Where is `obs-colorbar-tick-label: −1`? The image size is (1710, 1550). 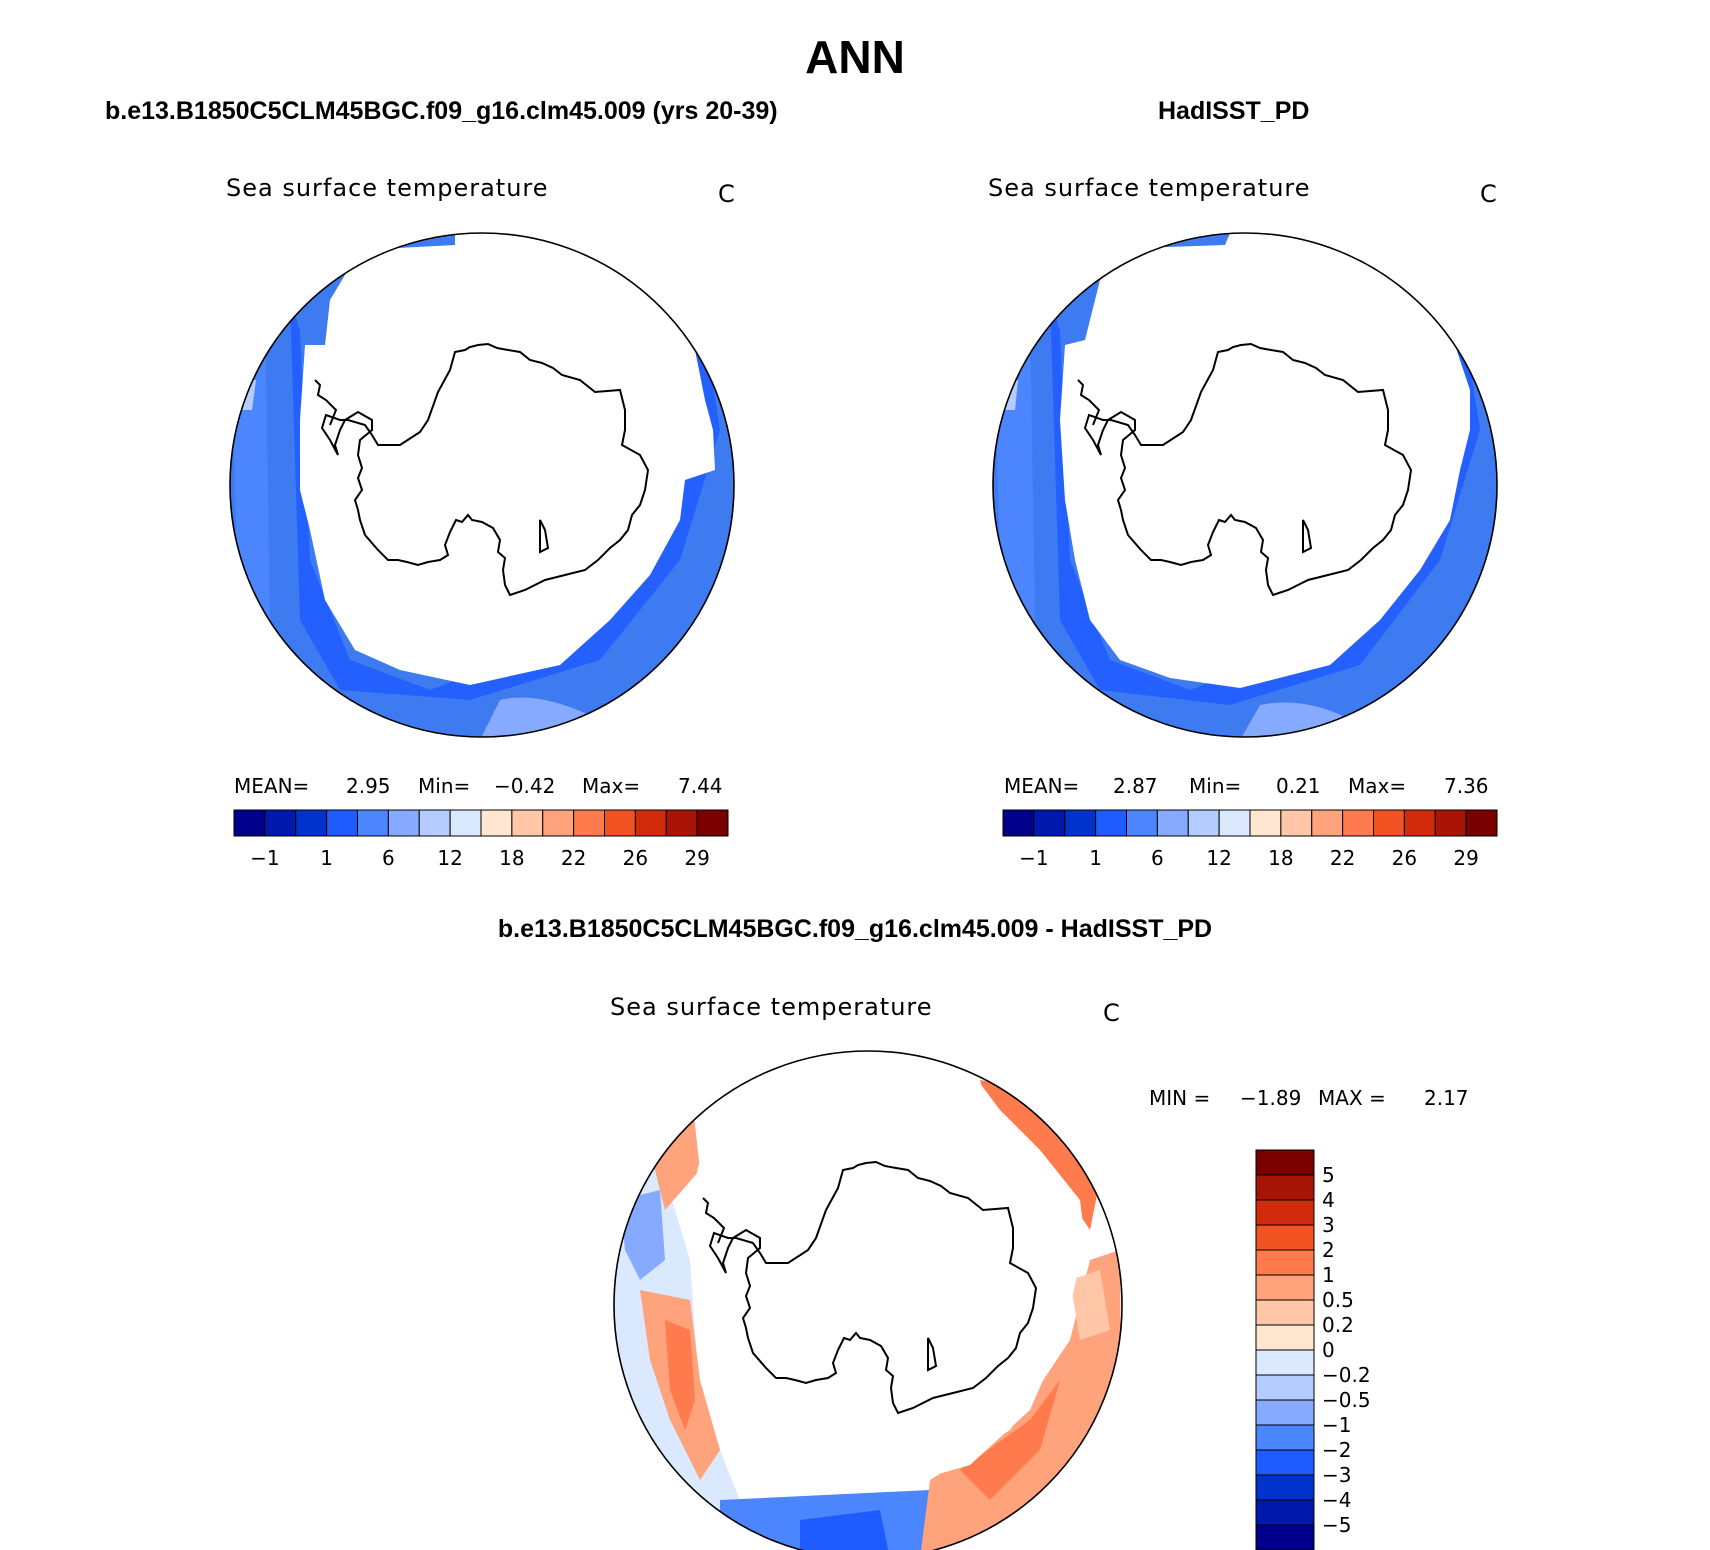 obs-colorbar-tick-label: −1 is located at coordinates (1034, 858).